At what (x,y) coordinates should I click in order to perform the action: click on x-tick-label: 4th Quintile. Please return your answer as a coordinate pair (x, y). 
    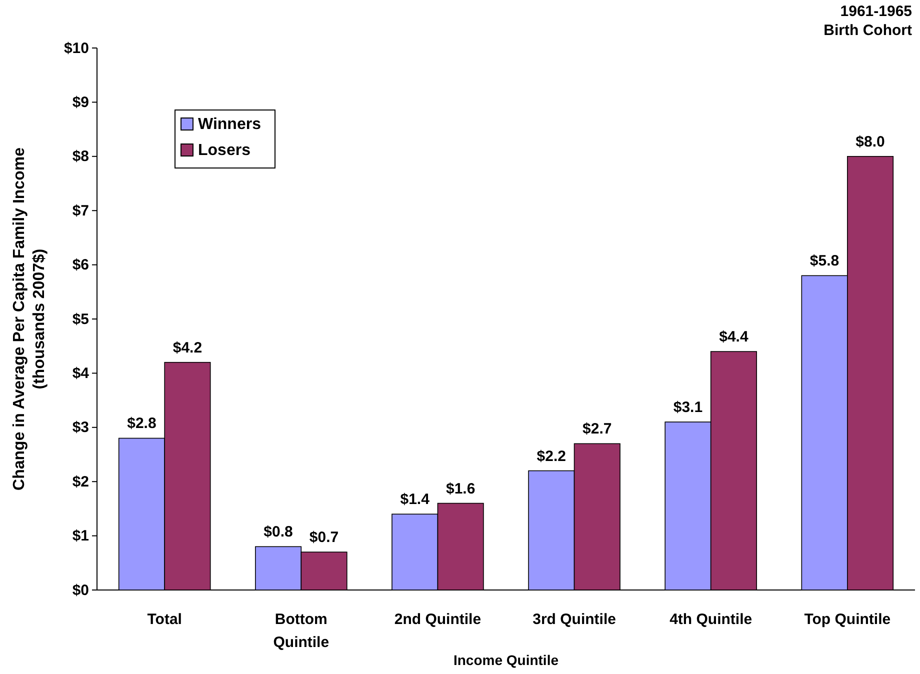
    Looking at the image, I should click on (711, 619).